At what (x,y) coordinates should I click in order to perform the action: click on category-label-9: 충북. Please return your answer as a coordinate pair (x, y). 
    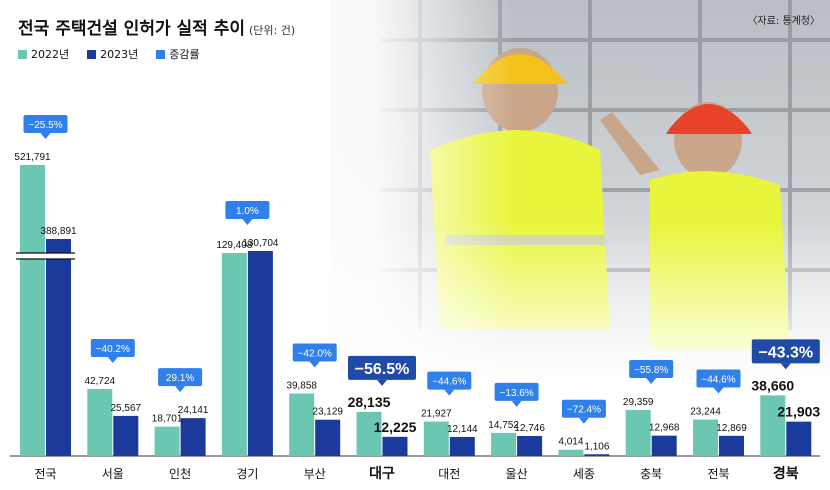
    Looking at the image, I should click on (651, 474).